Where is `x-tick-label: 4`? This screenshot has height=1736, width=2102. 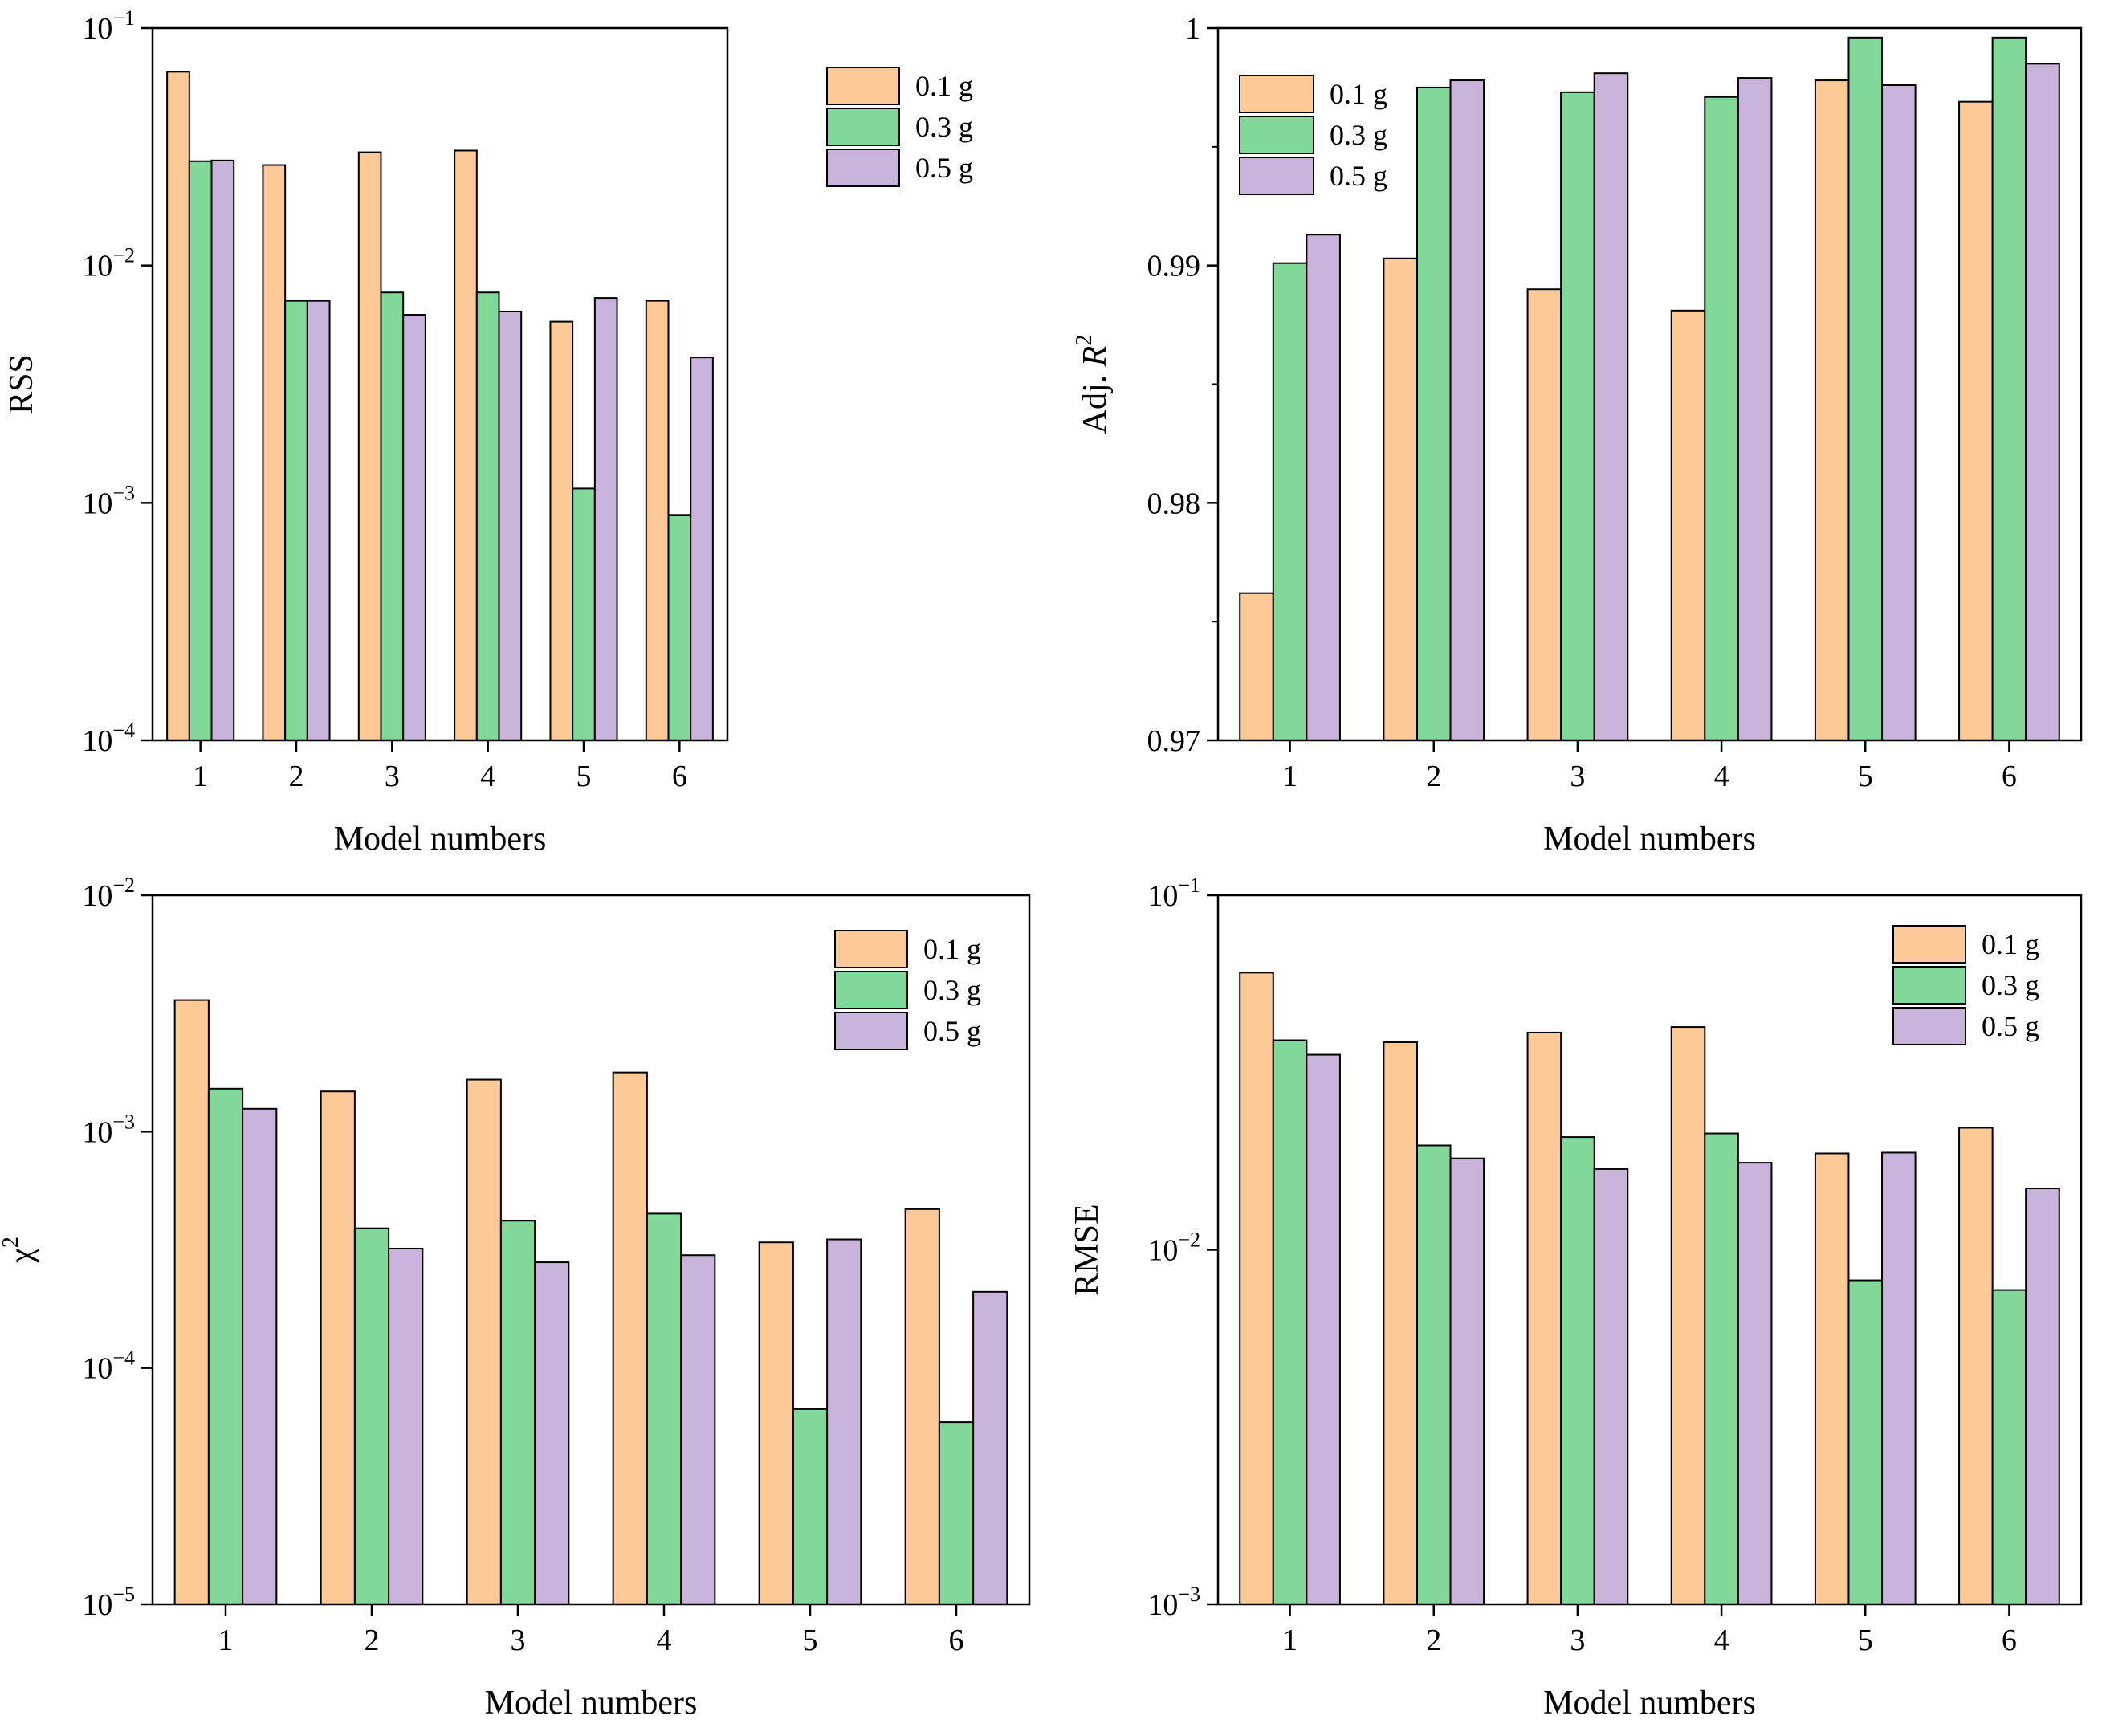
x-tick-label: 4 is located at coordinates (1721, 776).